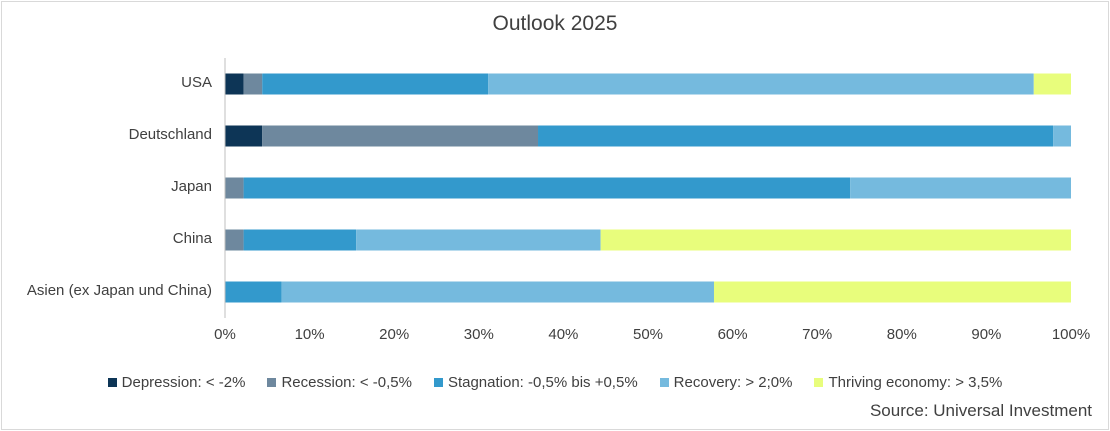 The width and height of the screenshot is (1110, 431). What do you see at coordinates (986, 334) in the screenshot?
I see `x-tick-label: 90%` at bounding box center [986, 334].